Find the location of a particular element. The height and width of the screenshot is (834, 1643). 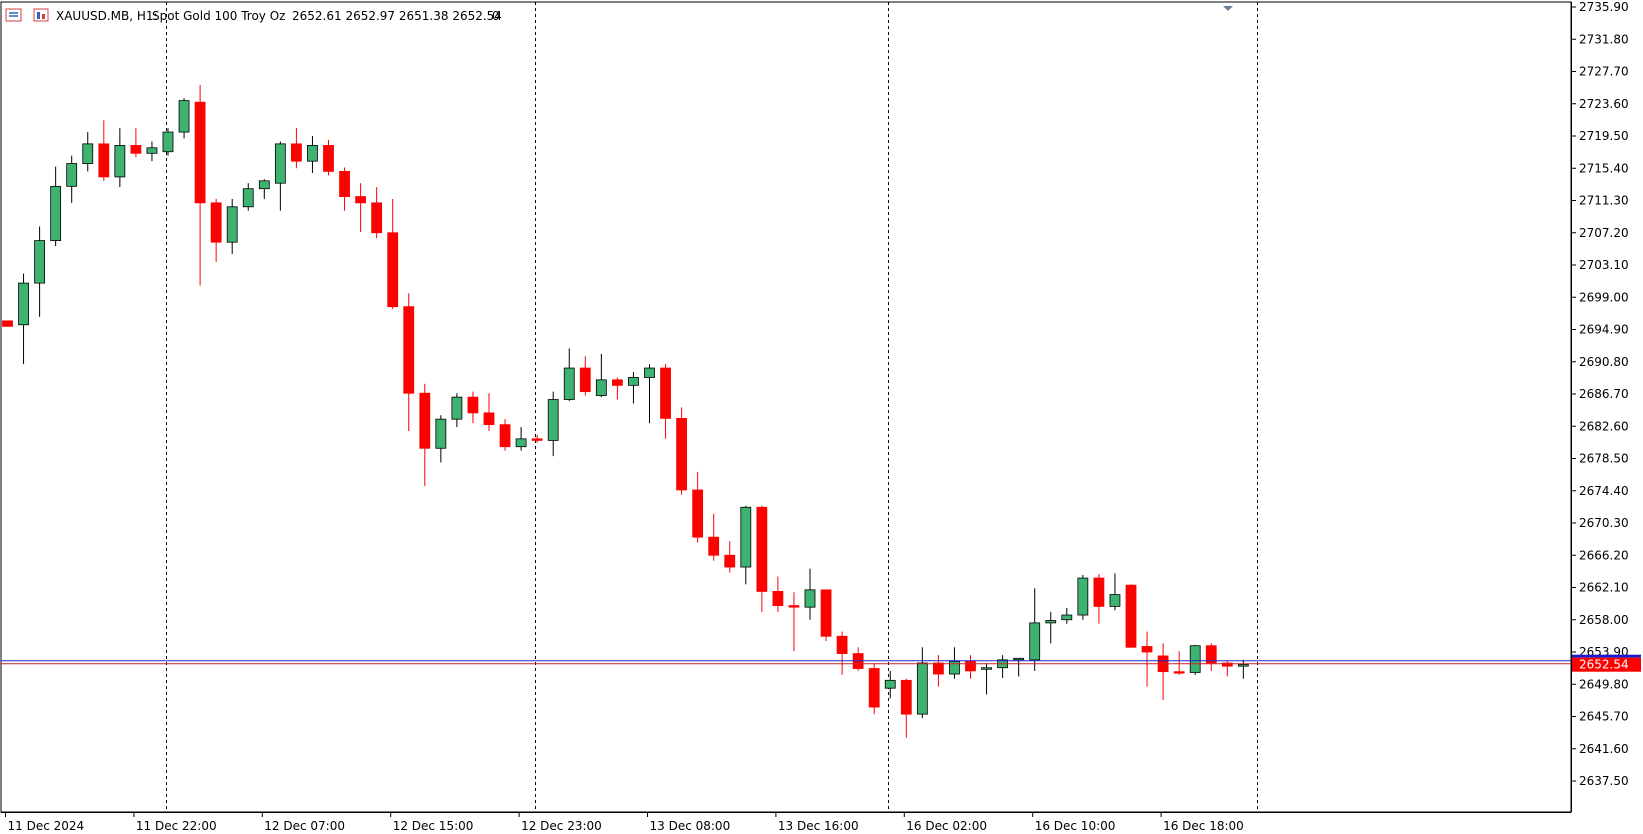

bars-icon is located at coordinates (41, 15).